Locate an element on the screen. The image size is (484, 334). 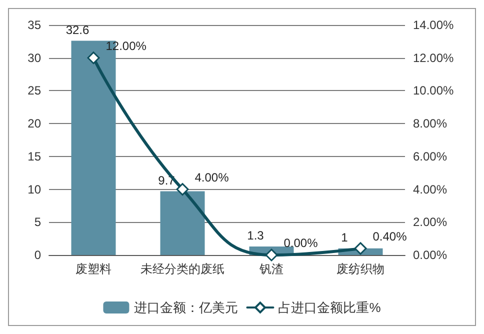
y-tick-label: 25 is located at coordinates (35, 91).